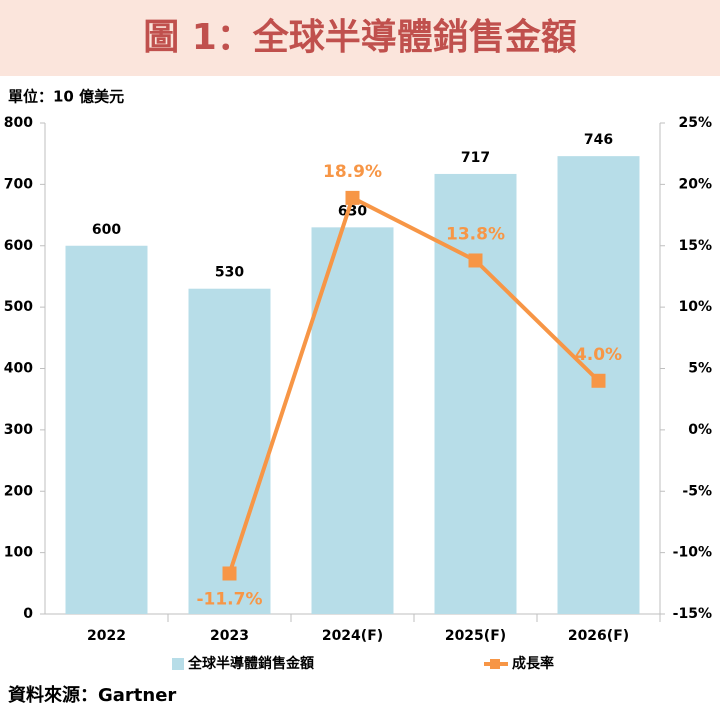 The height and width of the screenshot is (724, 720). I want to click on chart-title: 圖 1：全球半導體銷售金額, so click(360, 37).